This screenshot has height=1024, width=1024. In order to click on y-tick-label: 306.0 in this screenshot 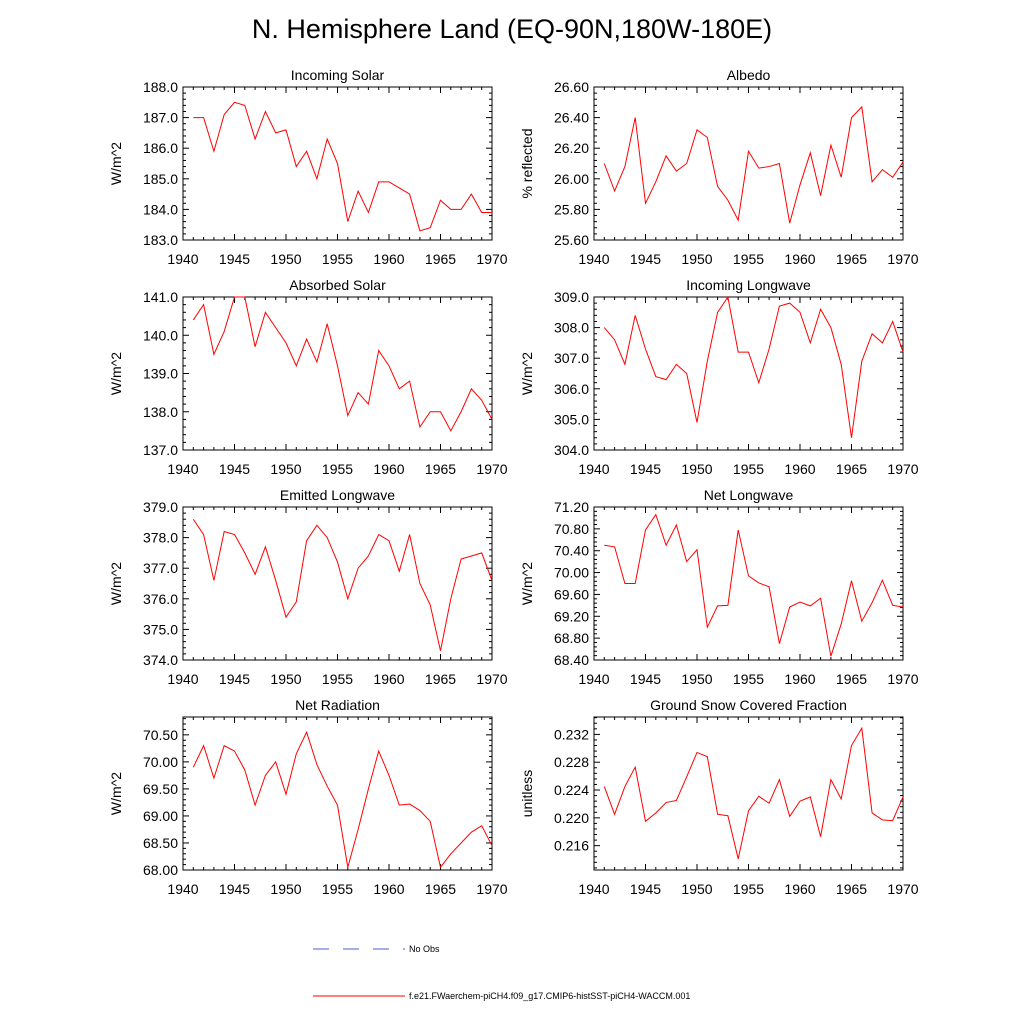, I will do `click(571, 389)`.